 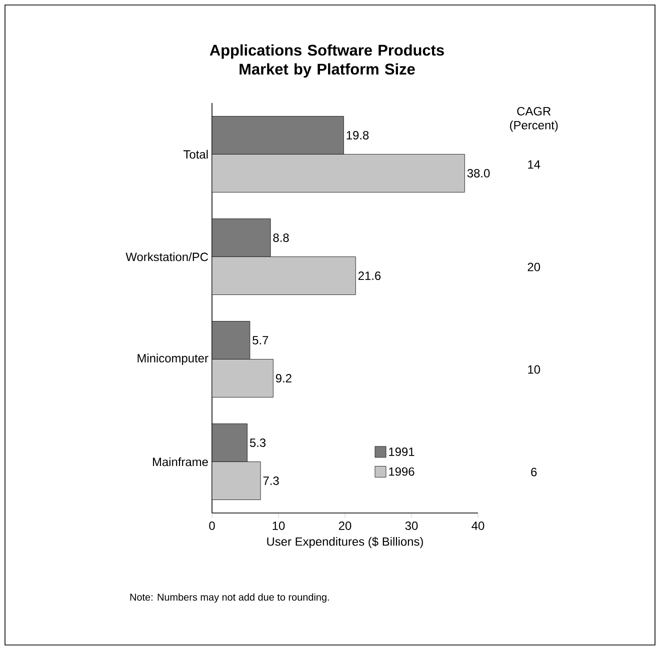 I want to click on x-tick-label: 40, so click(x=478, y=526).